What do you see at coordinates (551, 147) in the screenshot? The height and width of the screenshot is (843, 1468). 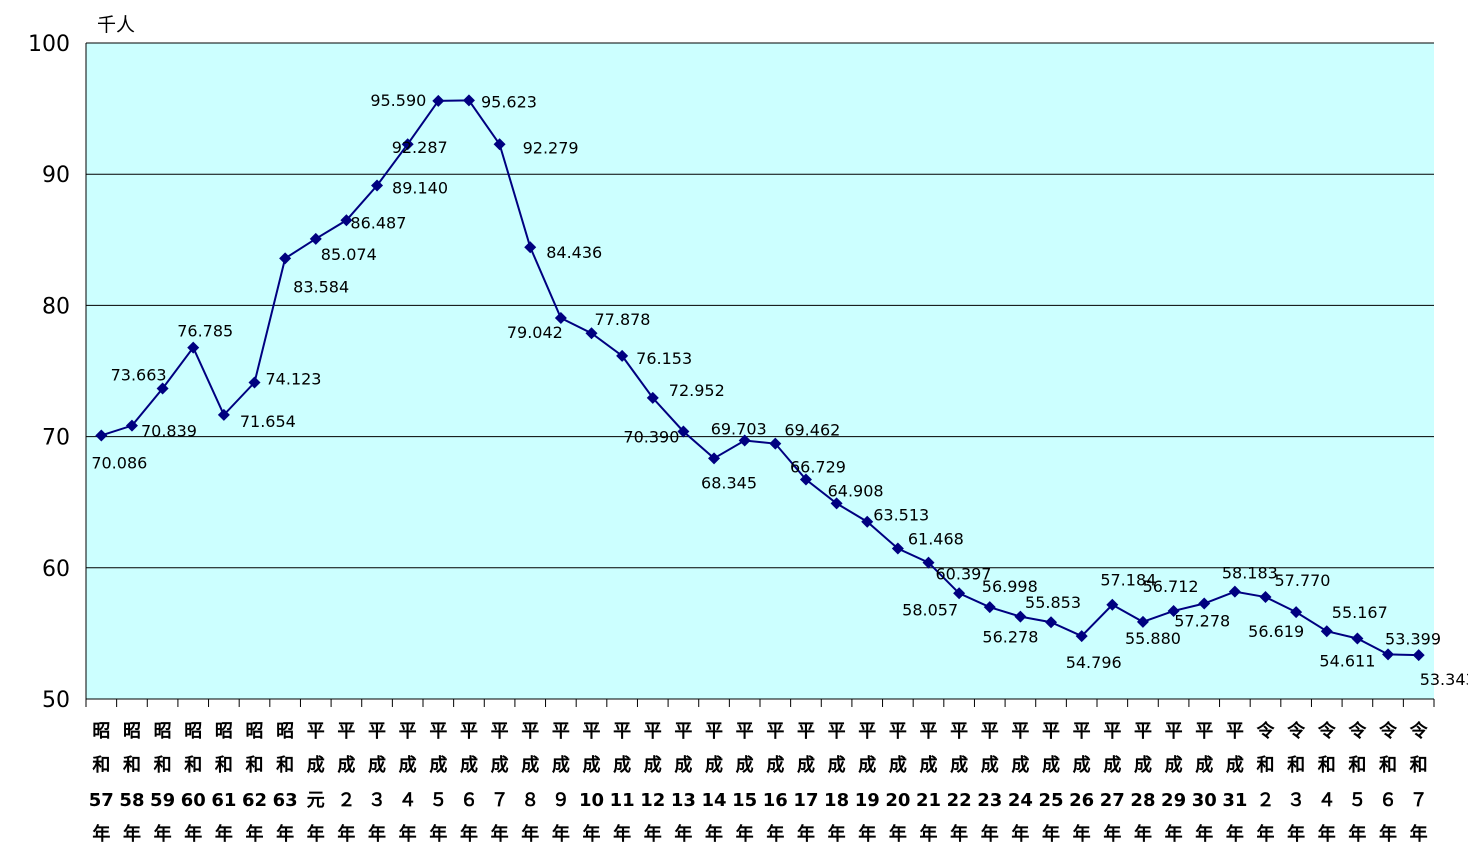 I see `data-label: 92.279` at bounding box center [551, 147].